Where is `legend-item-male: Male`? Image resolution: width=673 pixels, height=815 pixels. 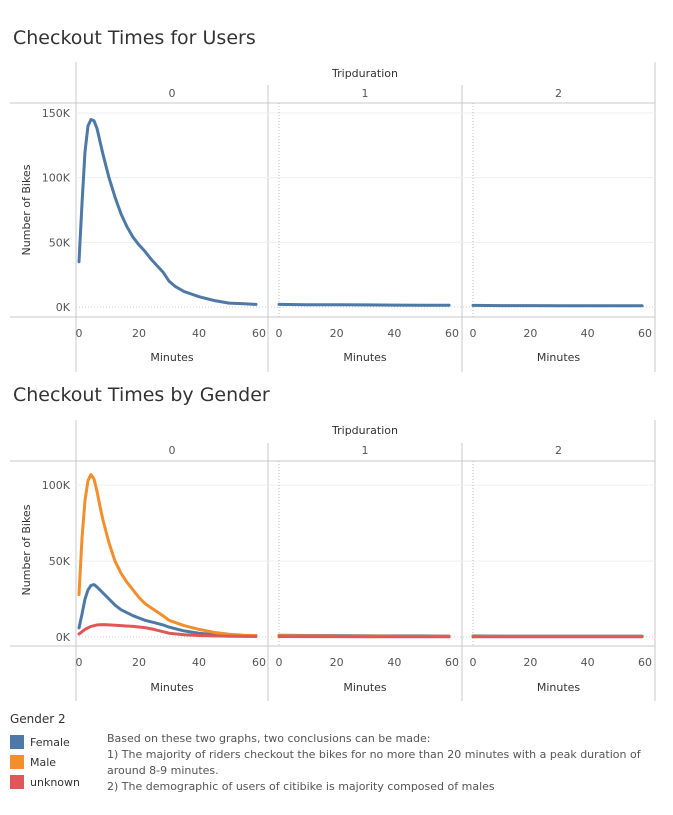 legend-item-male: Male is located at coordinates (45, 762).